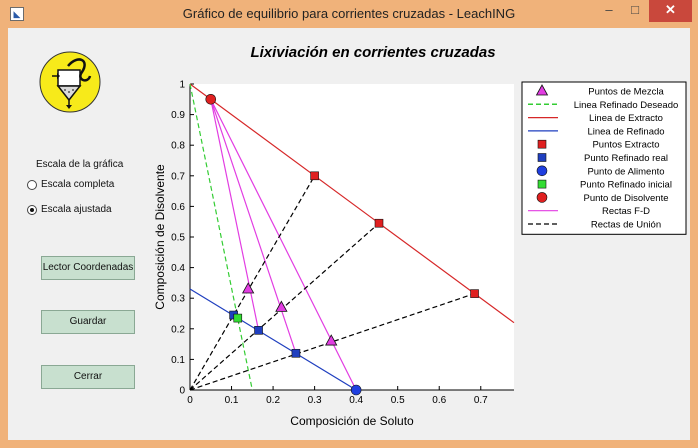 This screenshot has width=698, height=448. I want to click on y-tick-label: 0.6, so click(178, 207).